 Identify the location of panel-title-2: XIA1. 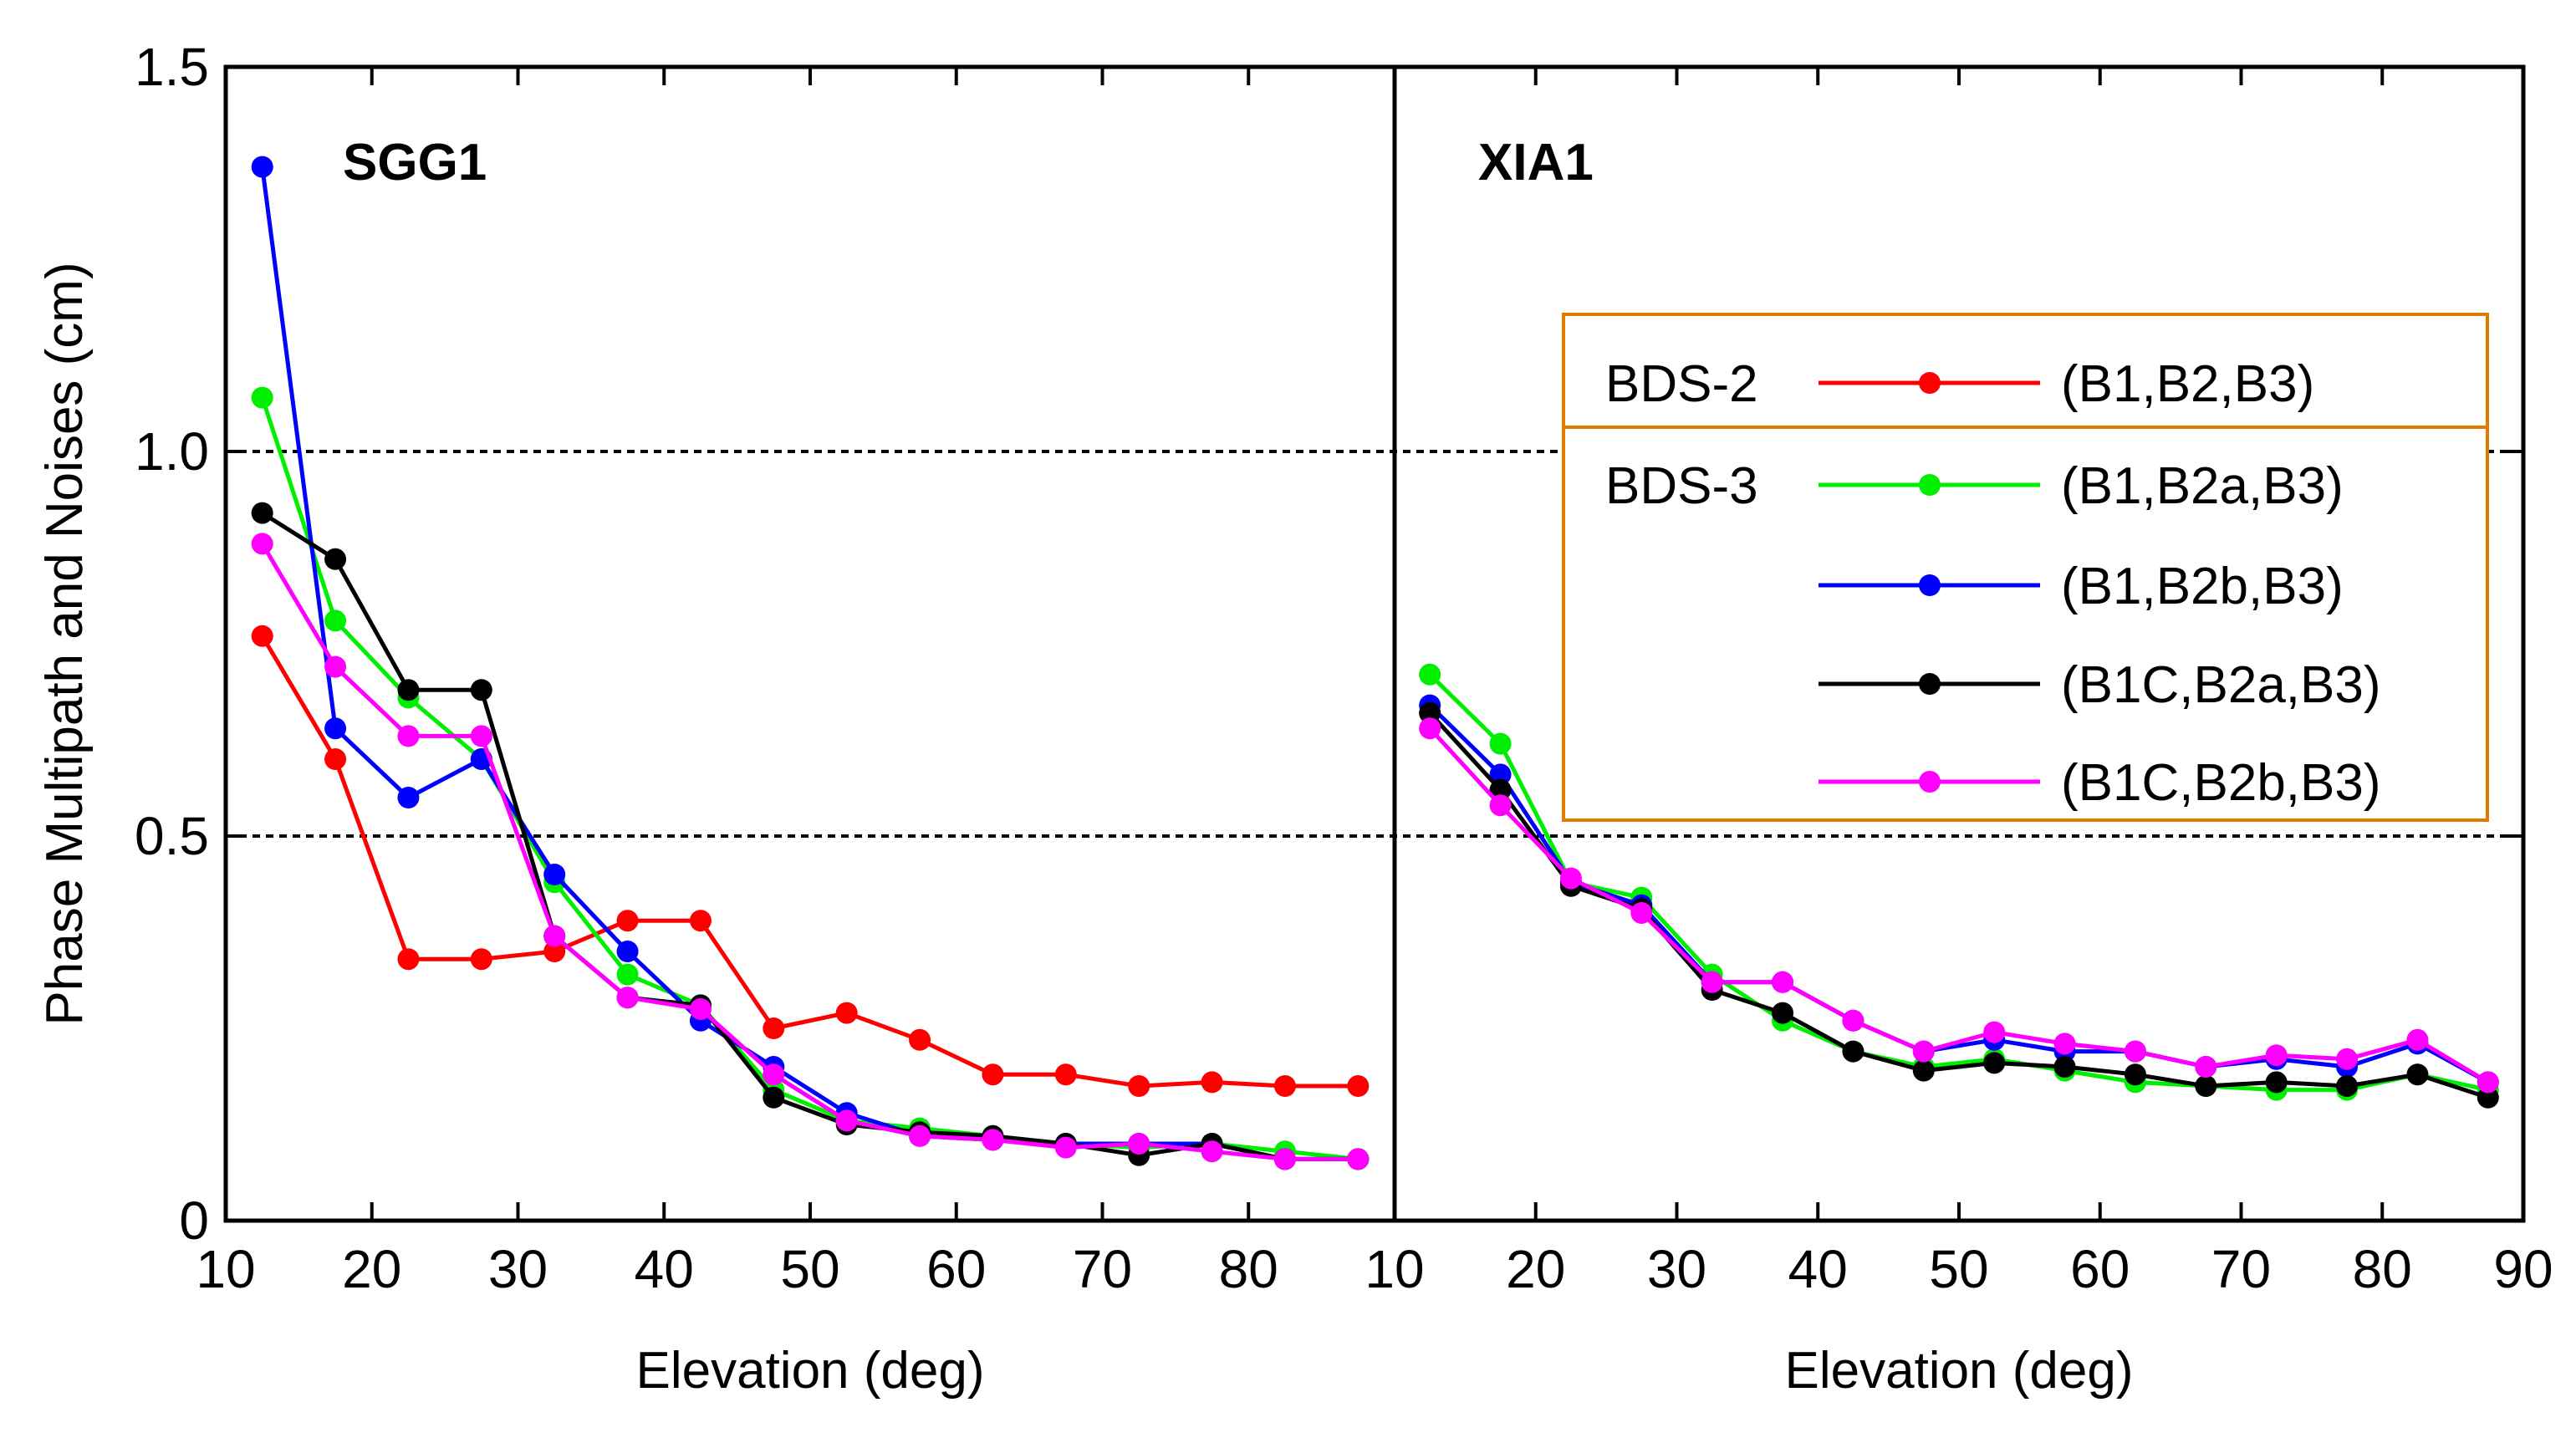
(1536, 162).